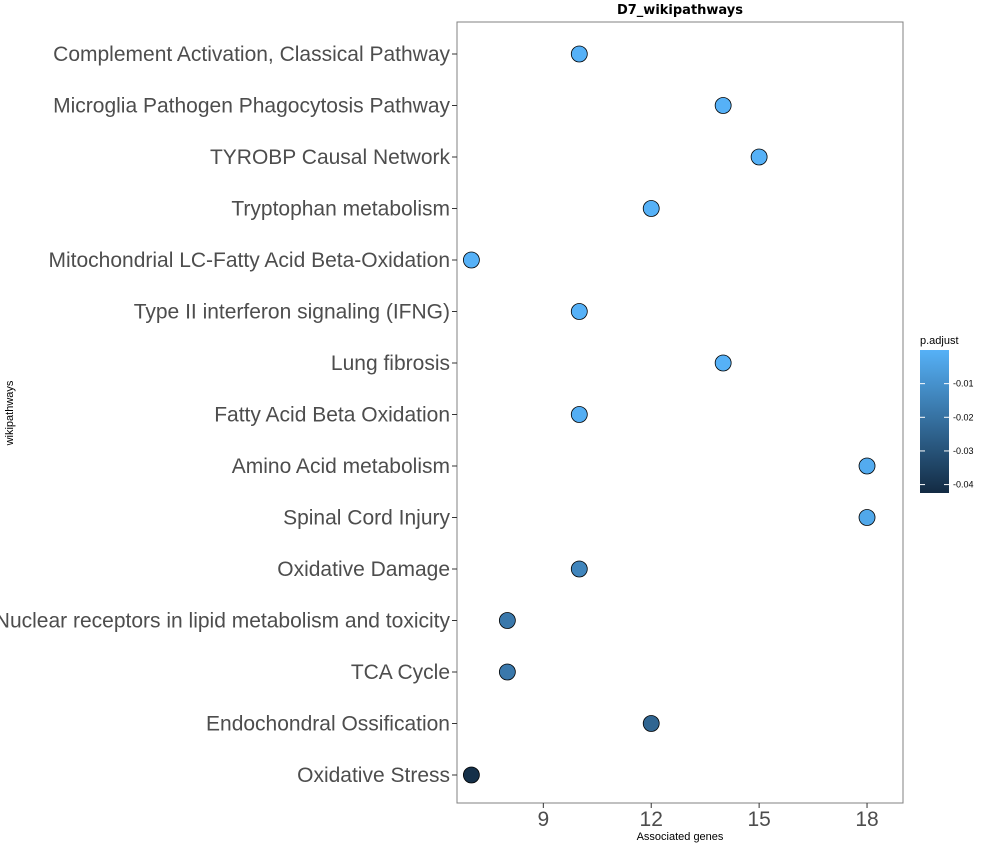 Image resolution: width=985 pixels, height=847 pixels. I want to click on y-tick-label: Complement Activation, Classical Pathway, so click(251, 54).